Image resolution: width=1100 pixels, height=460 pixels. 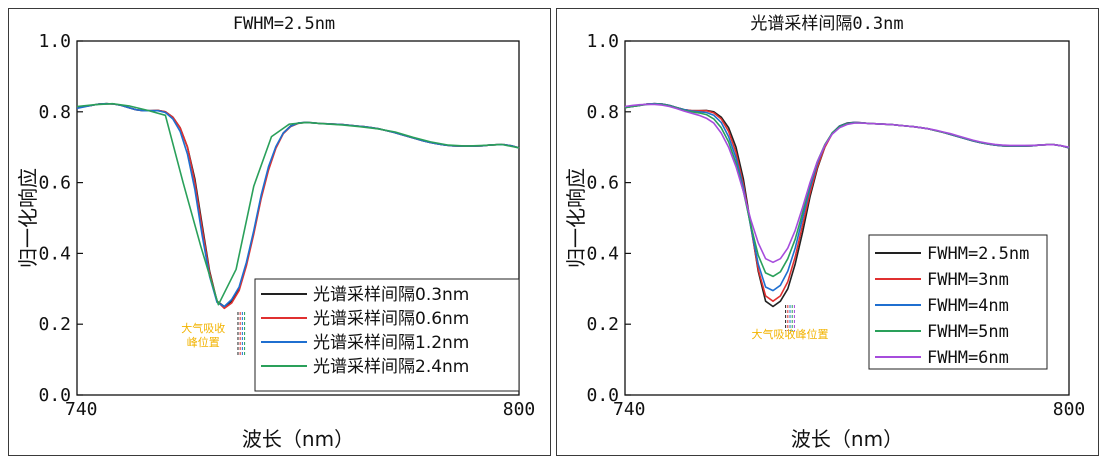 I want to click on chart-title-left: FWHM=2.5nm, so click(x=284, y=24).